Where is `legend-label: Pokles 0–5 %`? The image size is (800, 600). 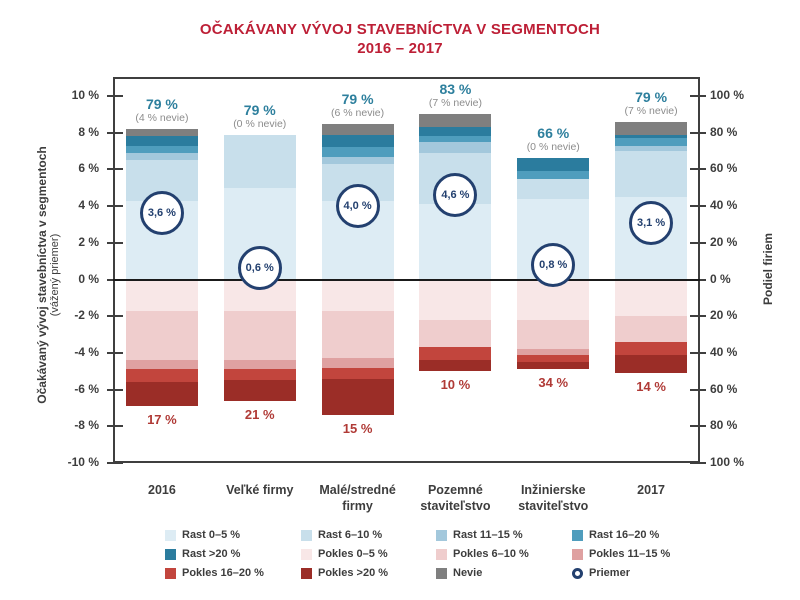 legend-label: Pokles 0–5 % is located at coordinates (353, 554).